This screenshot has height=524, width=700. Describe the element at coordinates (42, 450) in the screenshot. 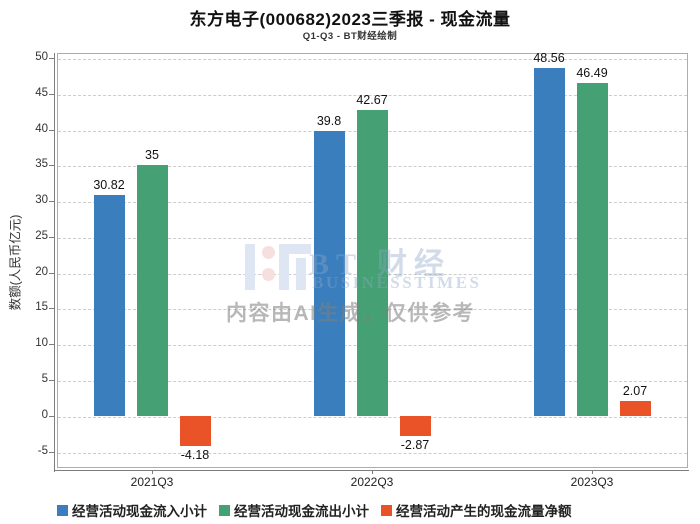

I see `y-tick-label: -5` at that location.